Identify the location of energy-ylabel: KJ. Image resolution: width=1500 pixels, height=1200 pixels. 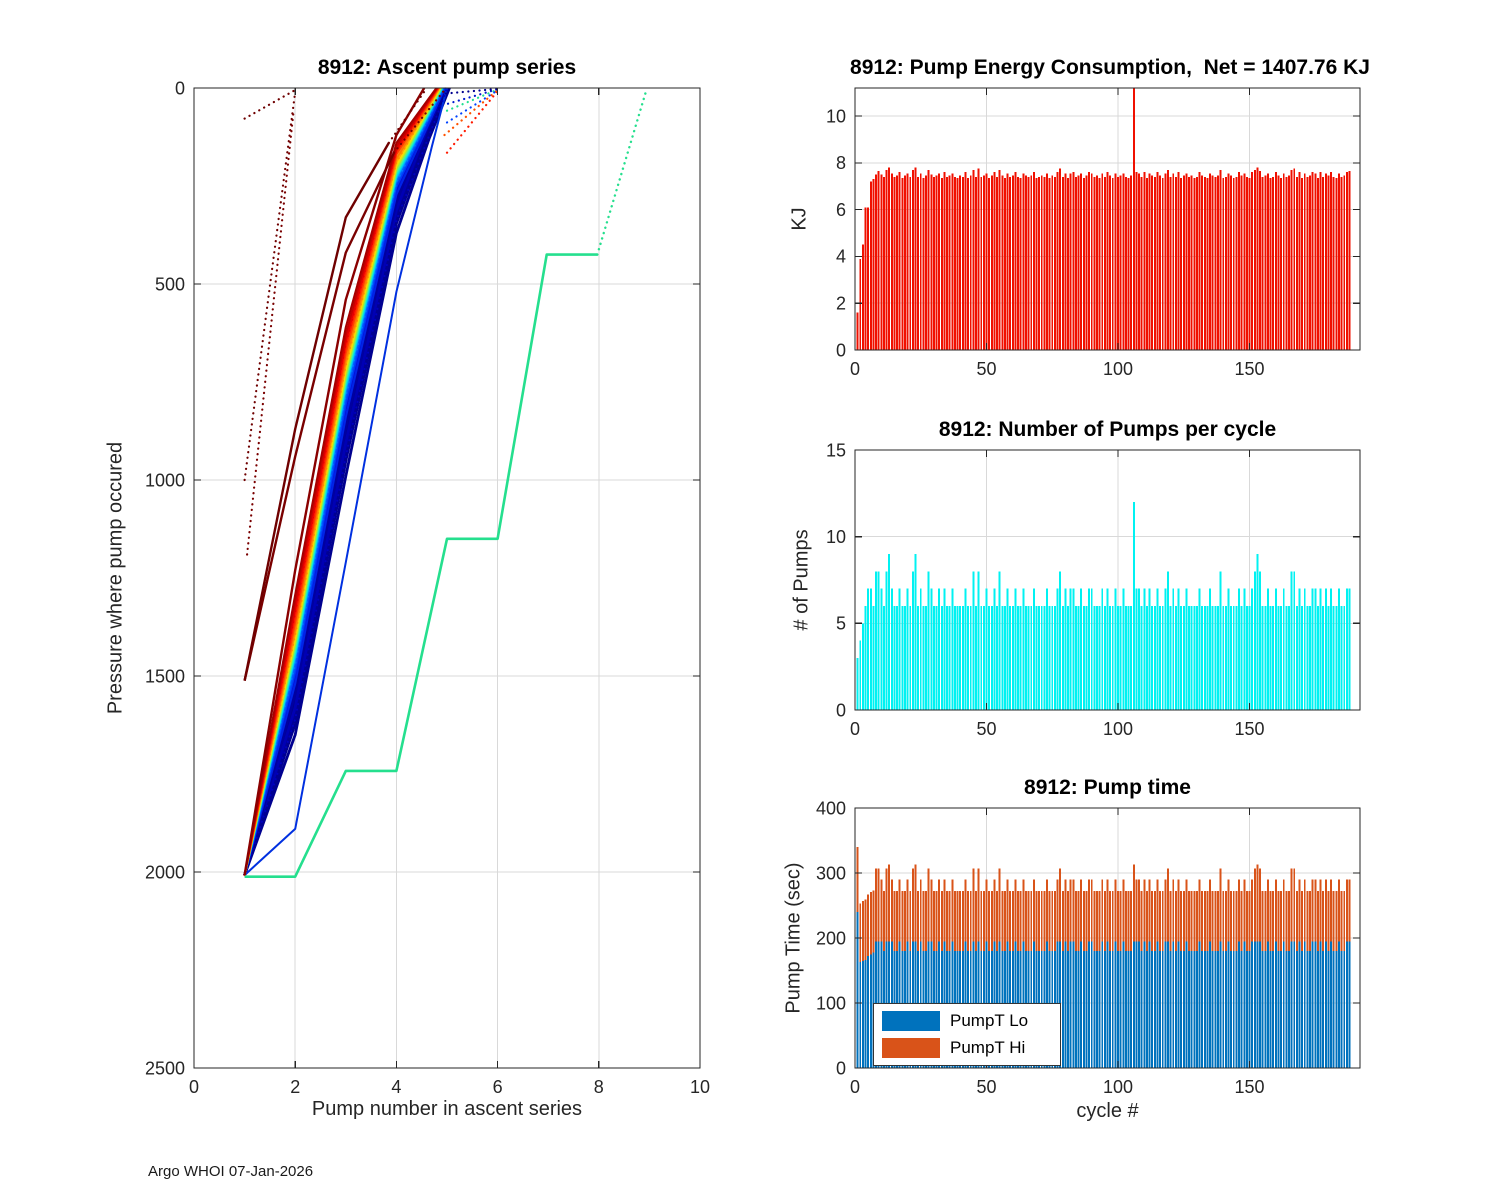
(799, 219).